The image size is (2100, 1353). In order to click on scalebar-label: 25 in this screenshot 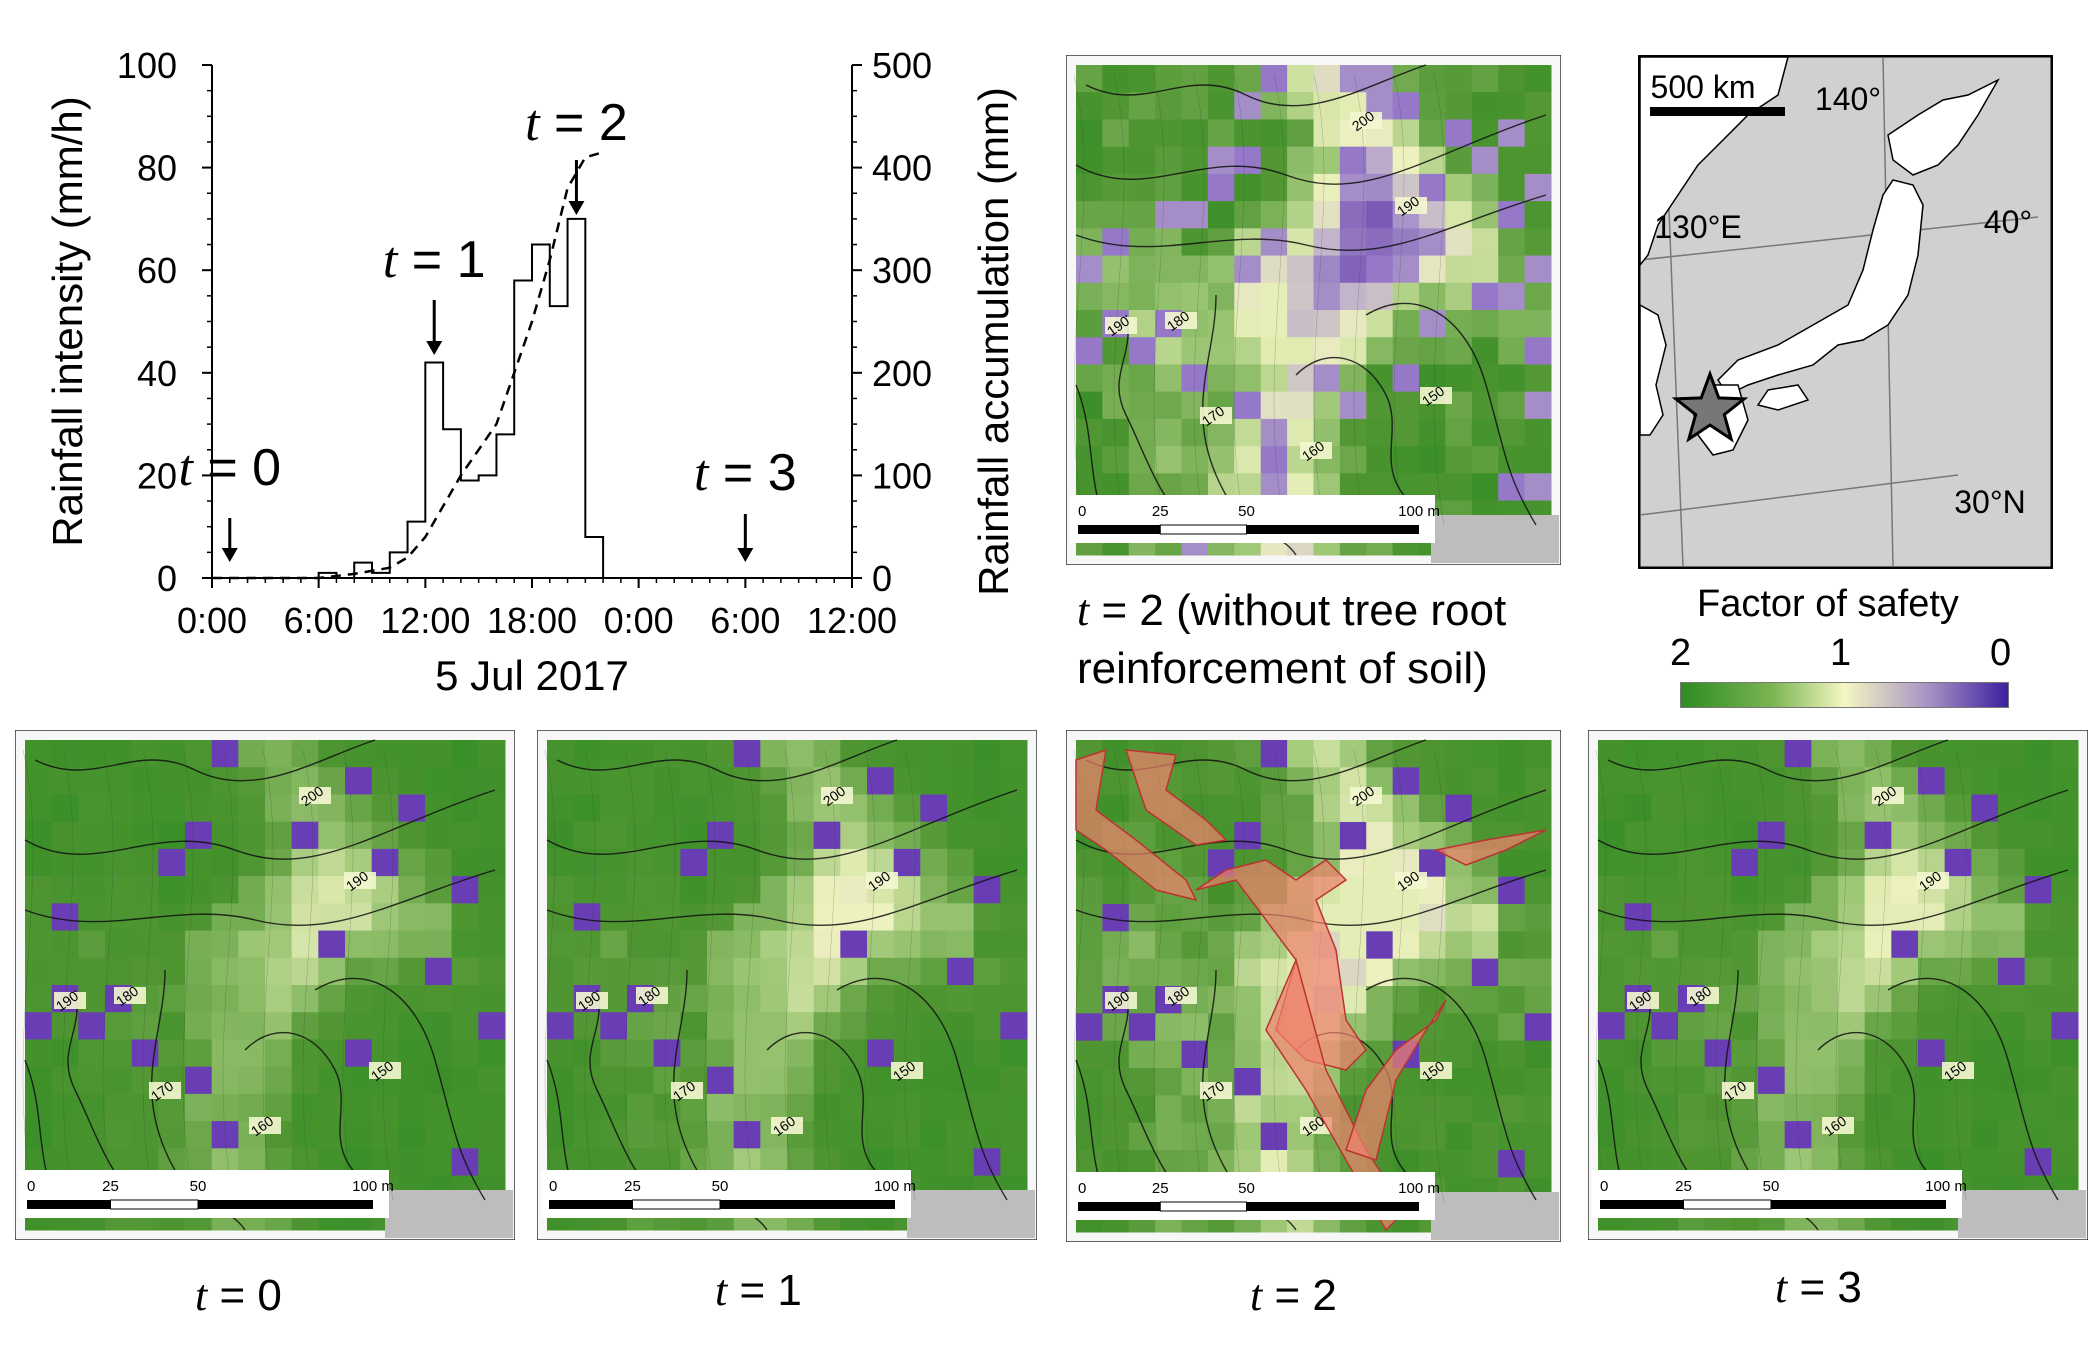, I will do `click(1160, 1188)`.